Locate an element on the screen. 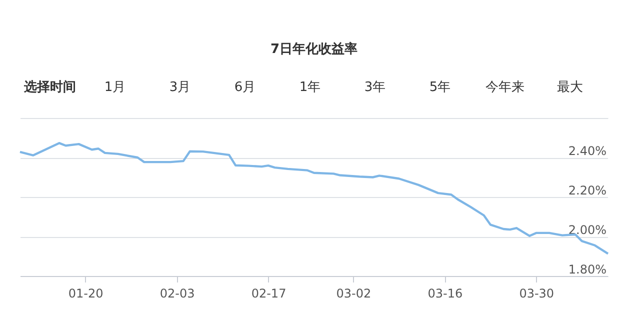 This screenshot has height=320, width=630. y-tick-label: 2.20% is located at coordinates (587, 191).